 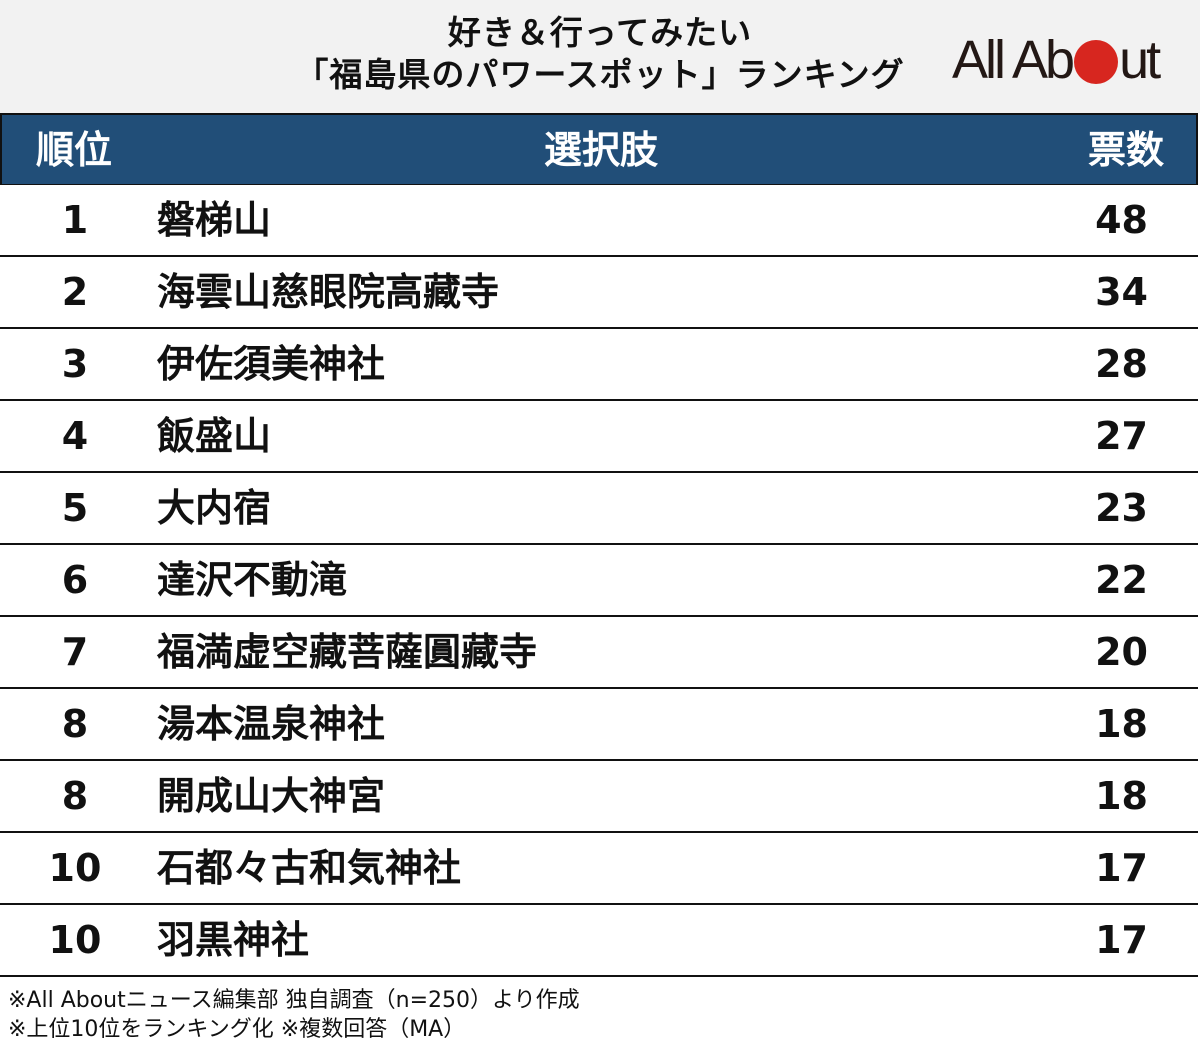 I want to click on choice-cell: 飯盛山, so click(x=214, y=436).